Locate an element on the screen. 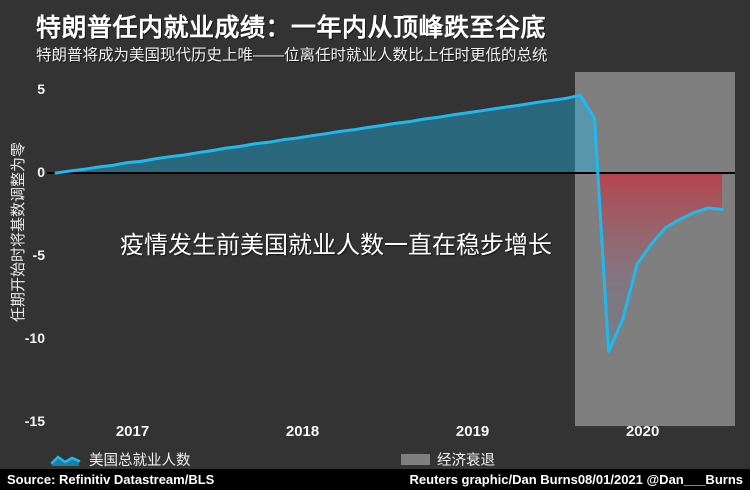 This screenshot has width=750, height=490. legend-item-employment: 美国总就业人数 is located at coordinates (120, 459).